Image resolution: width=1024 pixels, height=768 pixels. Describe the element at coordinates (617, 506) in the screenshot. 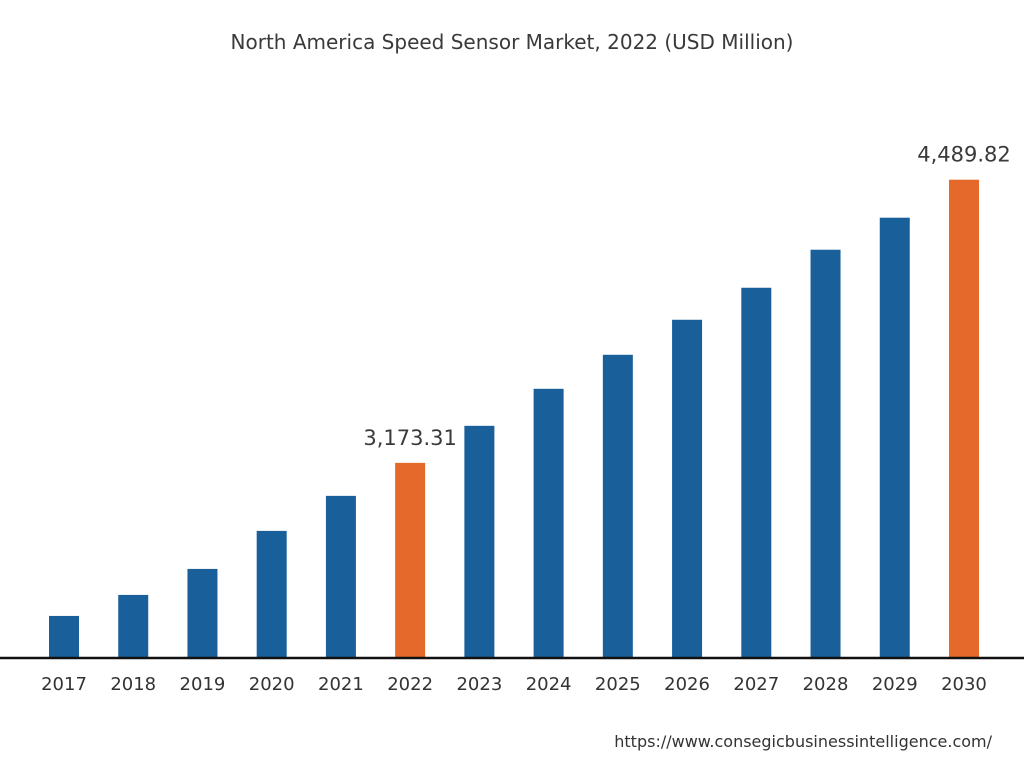

I see `bar-2025` at that location.